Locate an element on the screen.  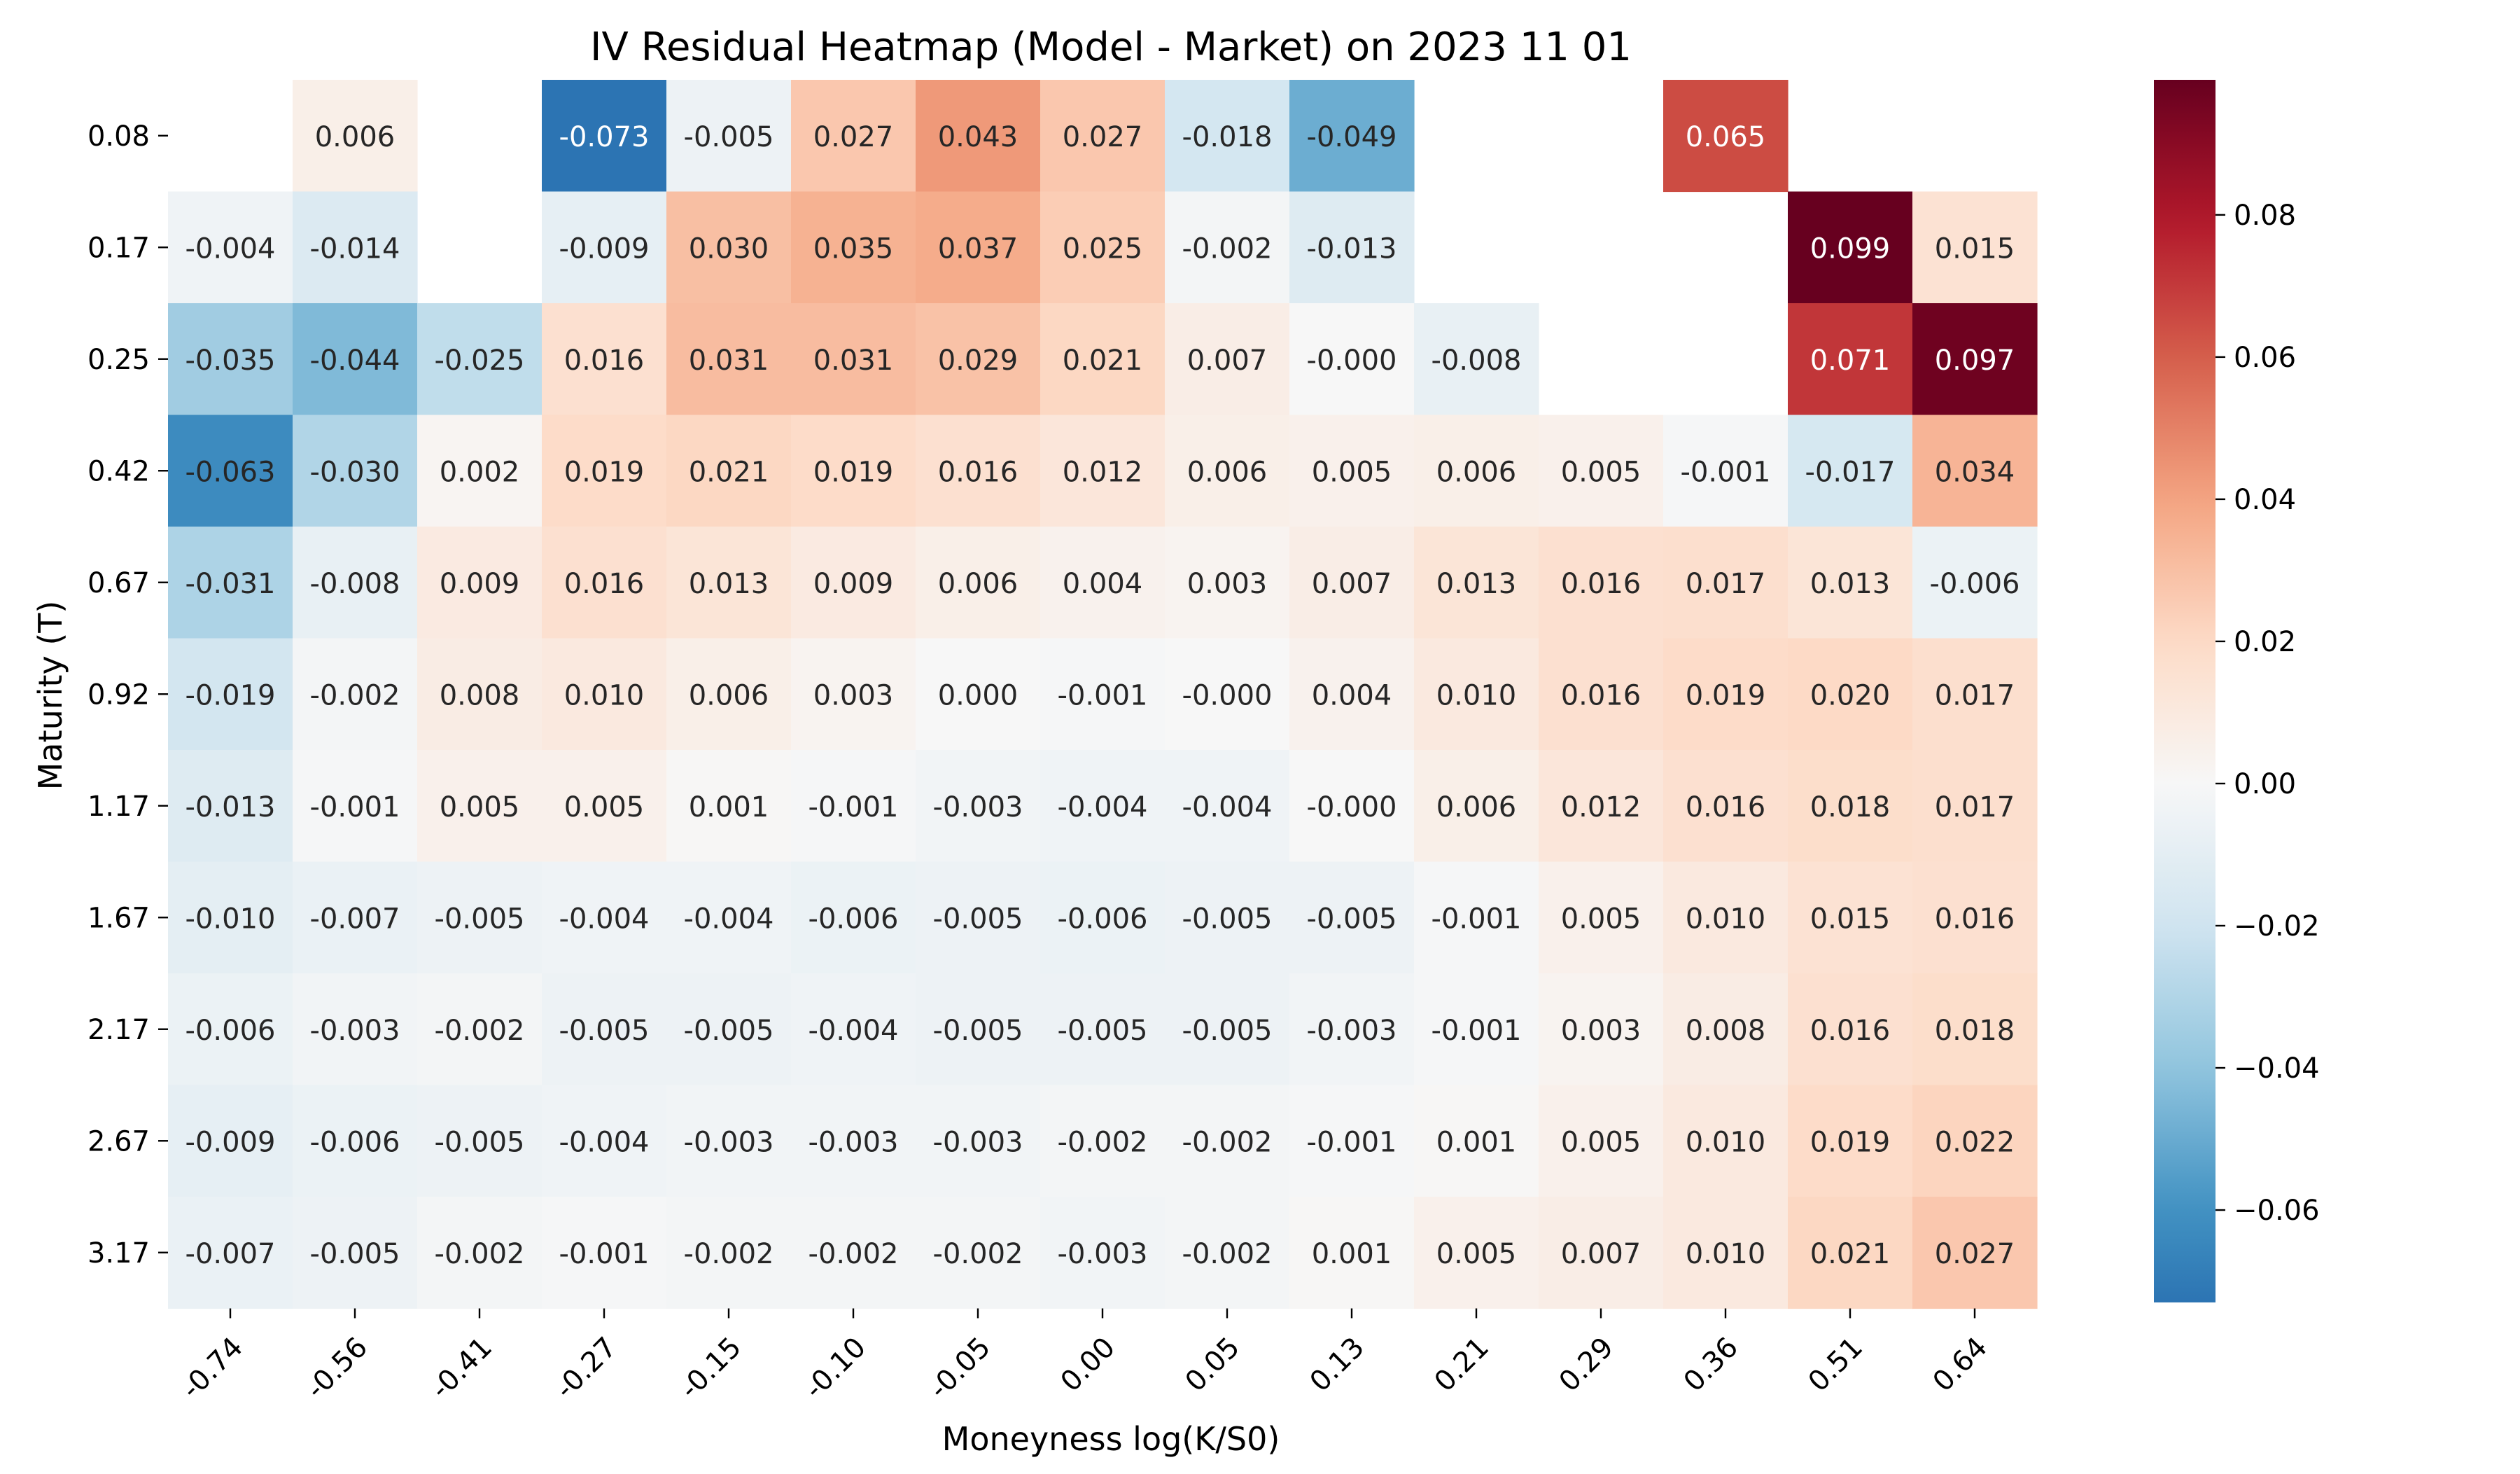
cell-value-label: 0.003 is located at coordinates (853, 695).